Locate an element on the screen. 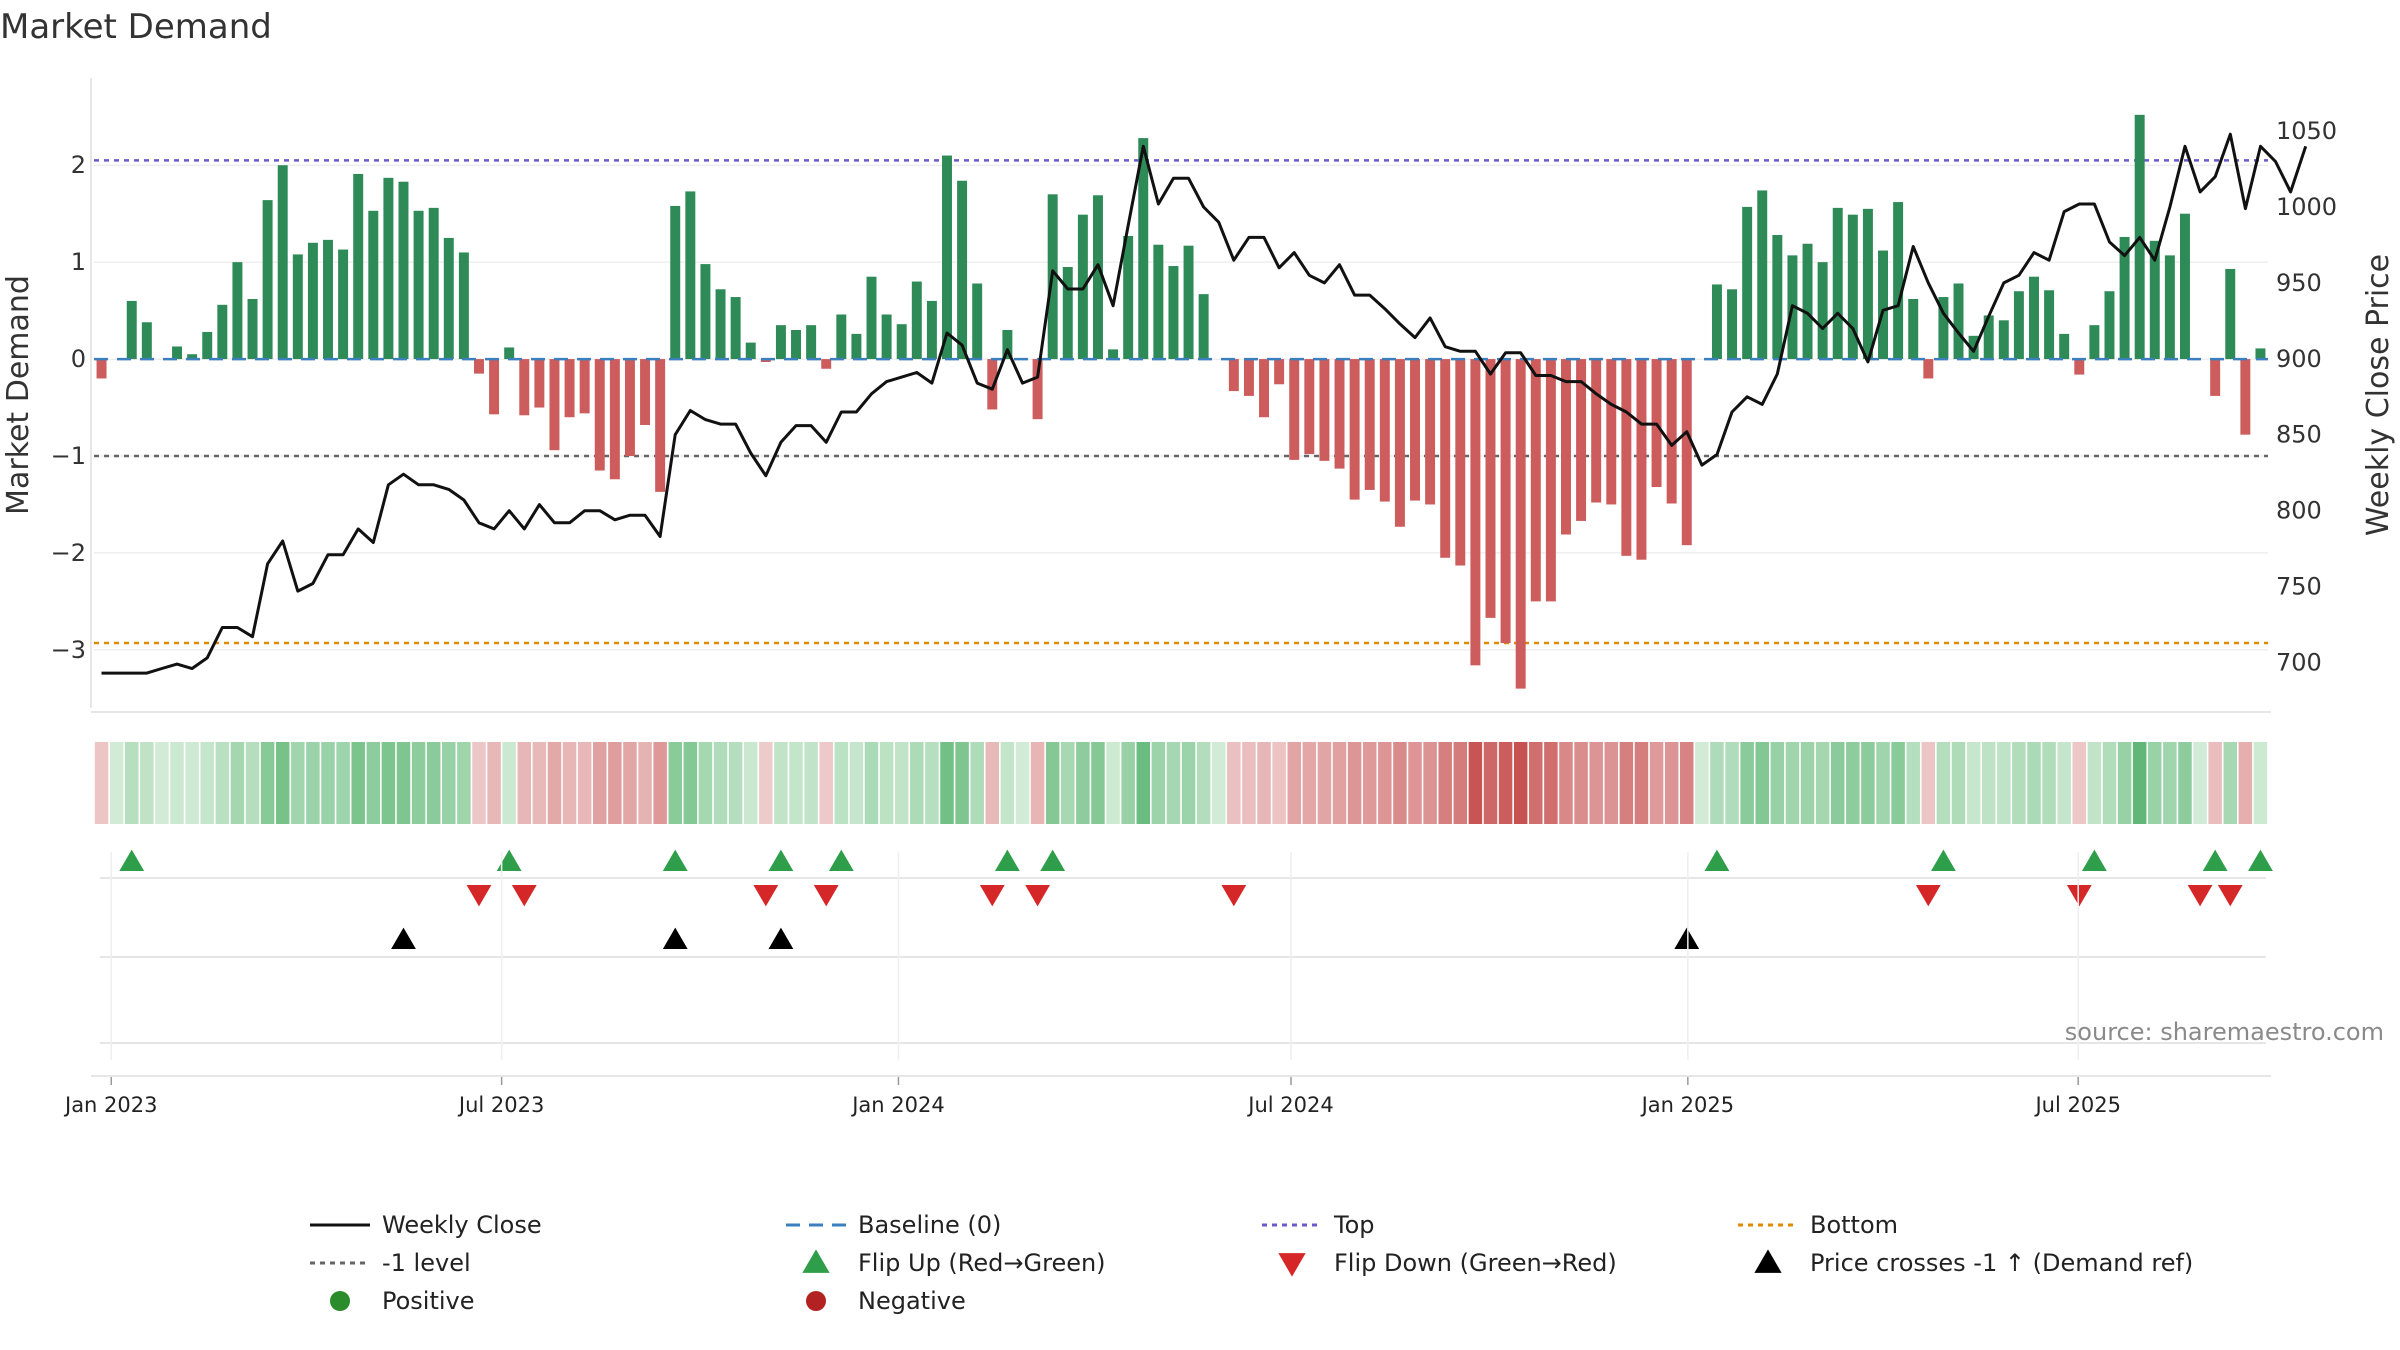  flip-signal-panel is located at coordinates (1186, 878).